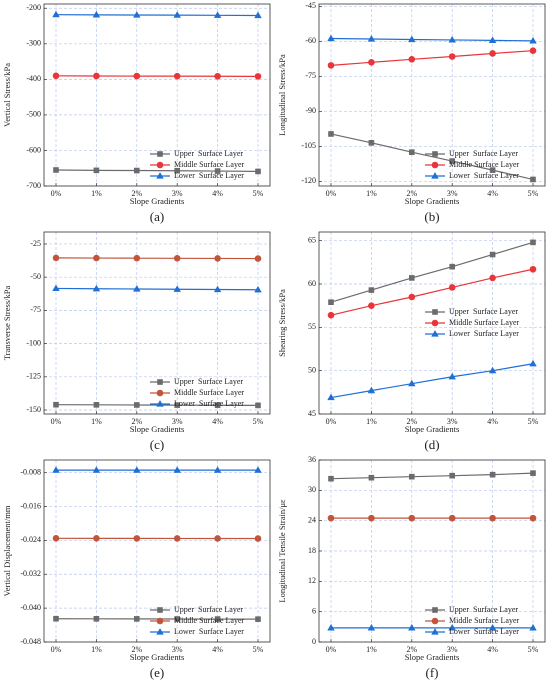 The height and width of the screenshot is (684, 550). What do you see at coordinates (33, 78) in the screenshot?
I see `y-tick-label: -400` at bounding box center [33, 78].